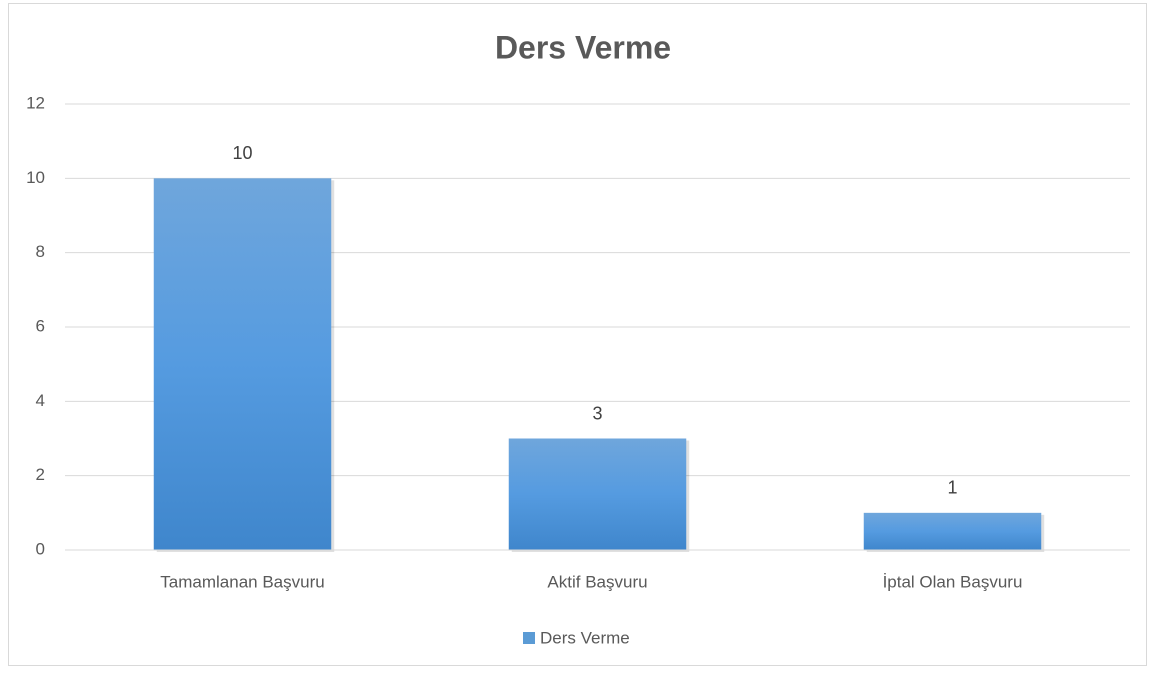 The height and width of the screenshot is (673, 1155). I want to click on y-tick-label: 2, so click(40, 474).